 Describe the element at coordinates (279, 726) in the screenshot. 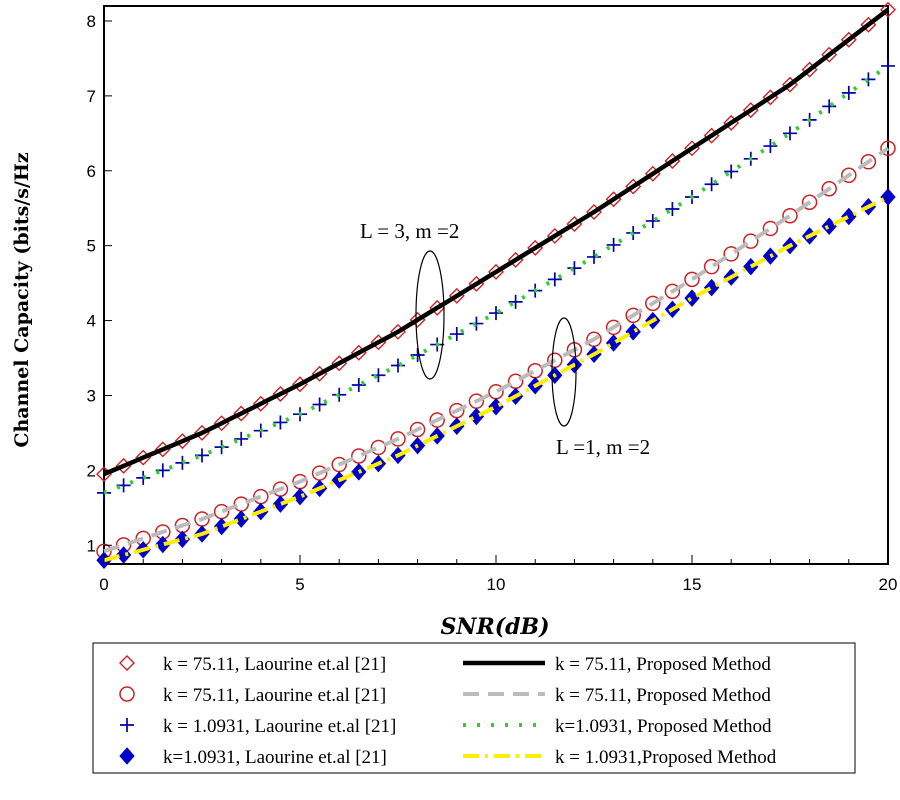

I see `legend-label-left-2: k = 1.0931, Laourine et.al [21]` at that location.